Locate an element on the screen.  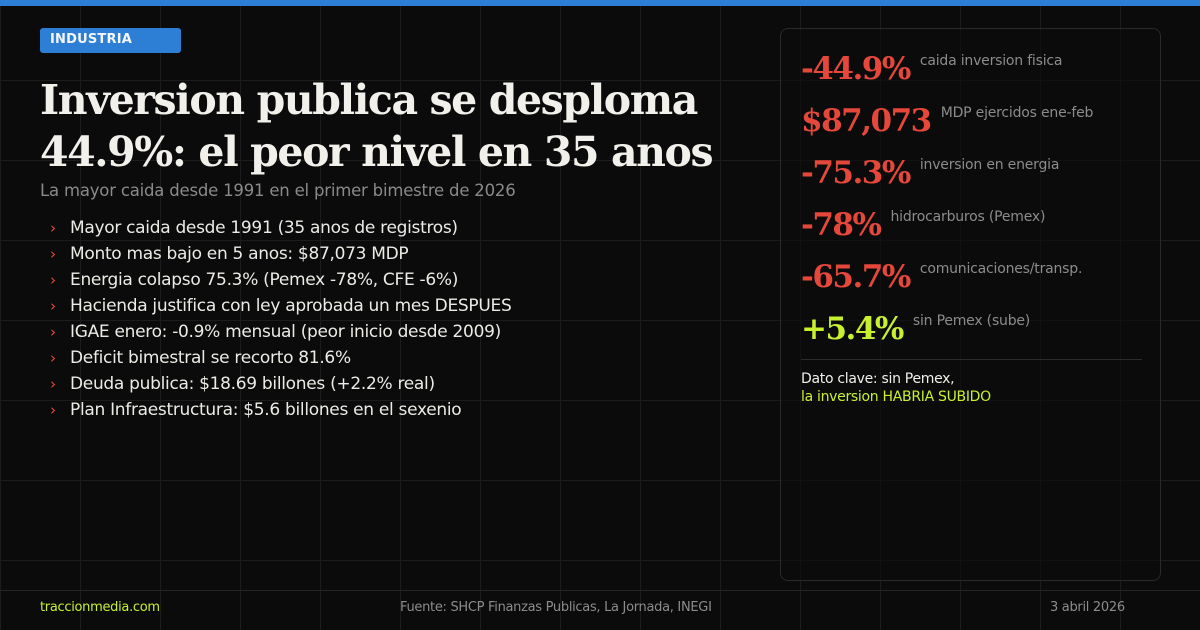
stat-row: $87,073 MDP ejercidos ene-feb is located at coordinates (947, 121).